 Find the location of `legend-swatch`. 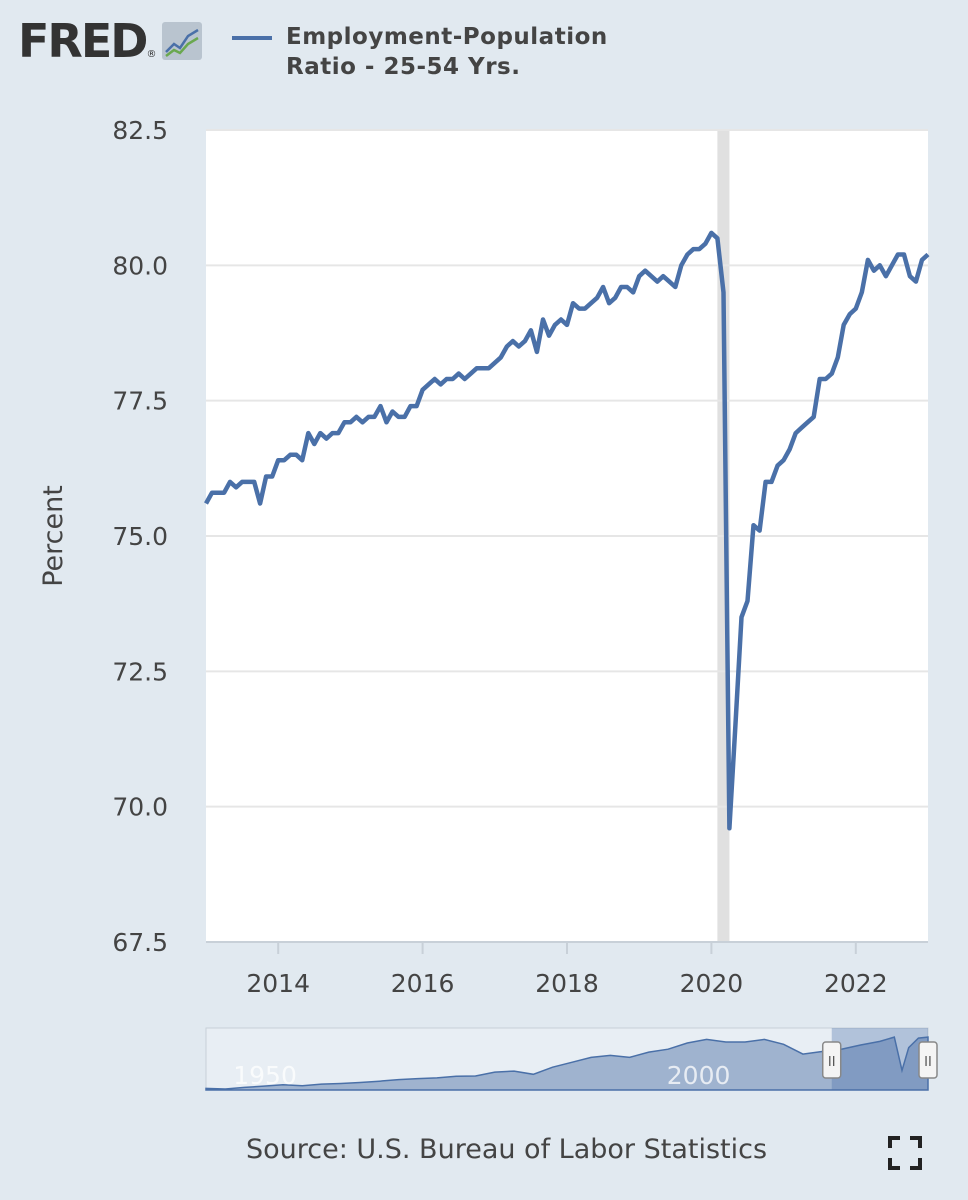

legend-swatch is located at coordinates (252, 38).